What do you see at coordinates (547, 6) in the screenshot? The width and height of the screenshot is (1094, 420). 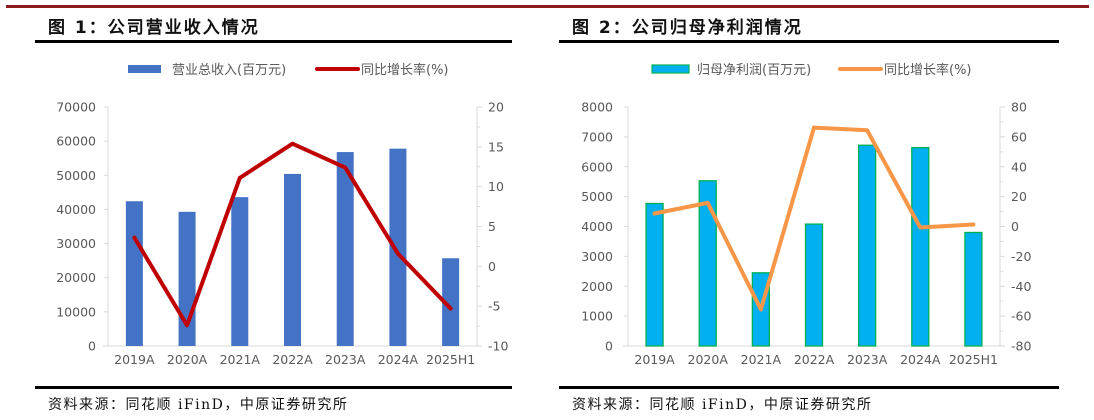 I see `header-accent-line` at bounding box center [547, 6].